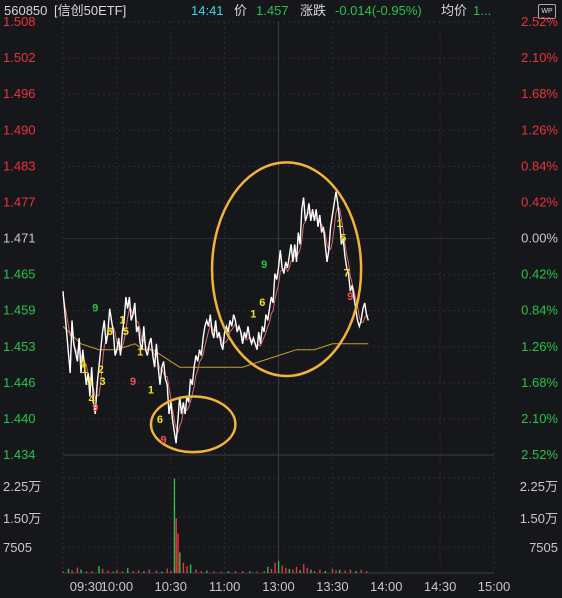 The width and height of the screenshot is (562, 598). I want to click on price-tick-label: 1.471, so click(19, 238).